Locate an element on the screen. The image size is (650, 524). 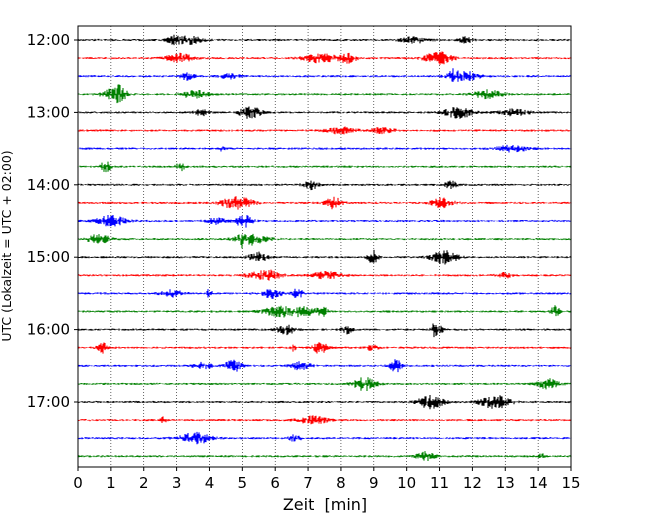
x-tick-label: 14 is located at coordinates (538, 483).